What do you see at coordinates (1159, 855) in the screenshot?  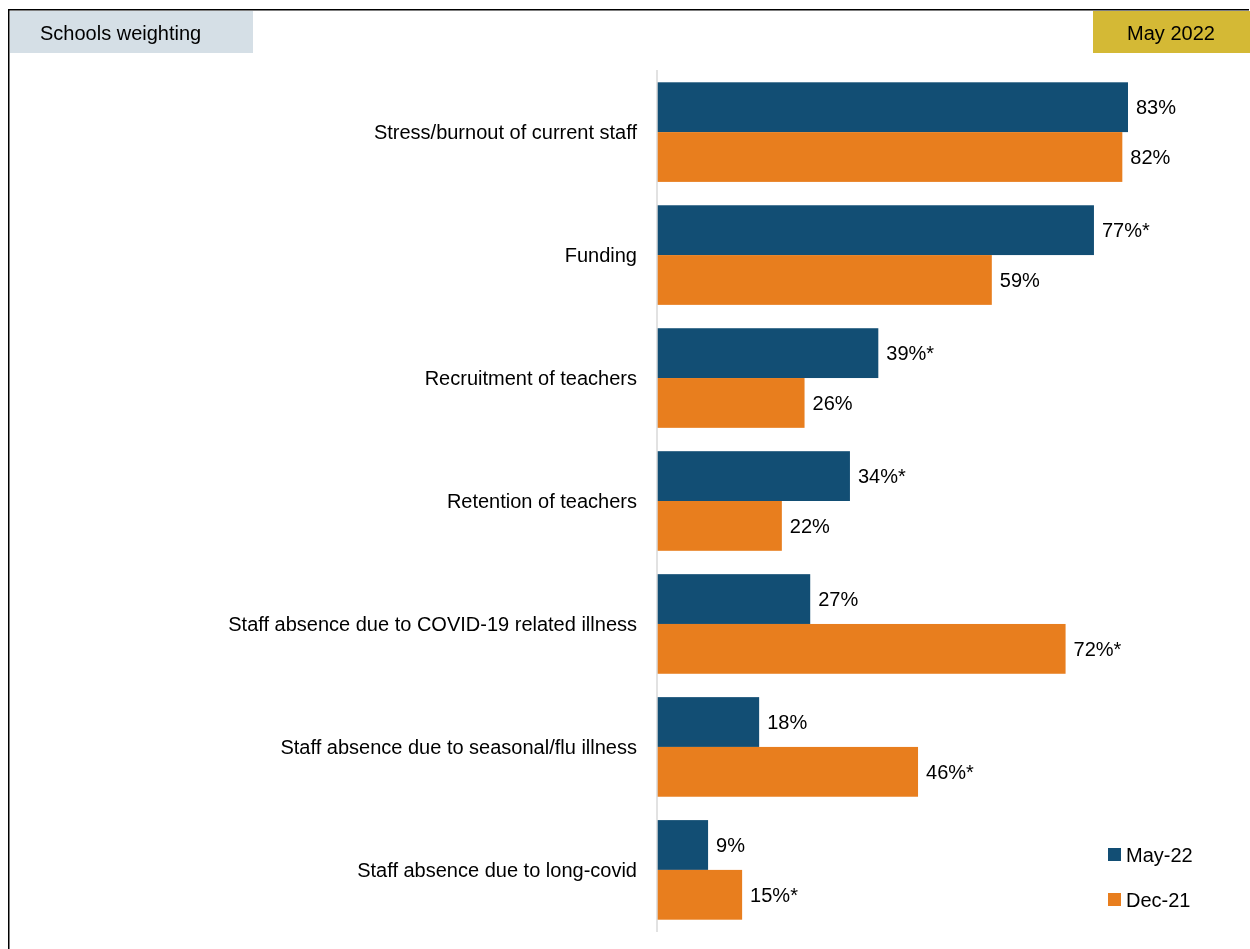 I see `legend-label: May-22` at bounding box center [1159, 855].